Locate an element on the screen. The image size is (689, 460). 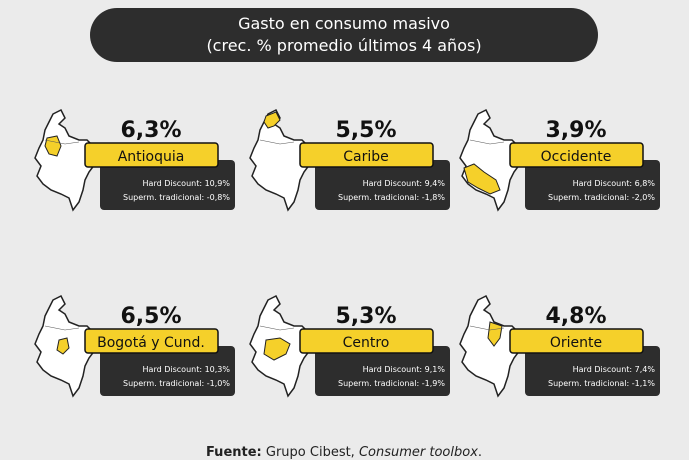
region-name: Occidente is located at coordinates (576, 157).